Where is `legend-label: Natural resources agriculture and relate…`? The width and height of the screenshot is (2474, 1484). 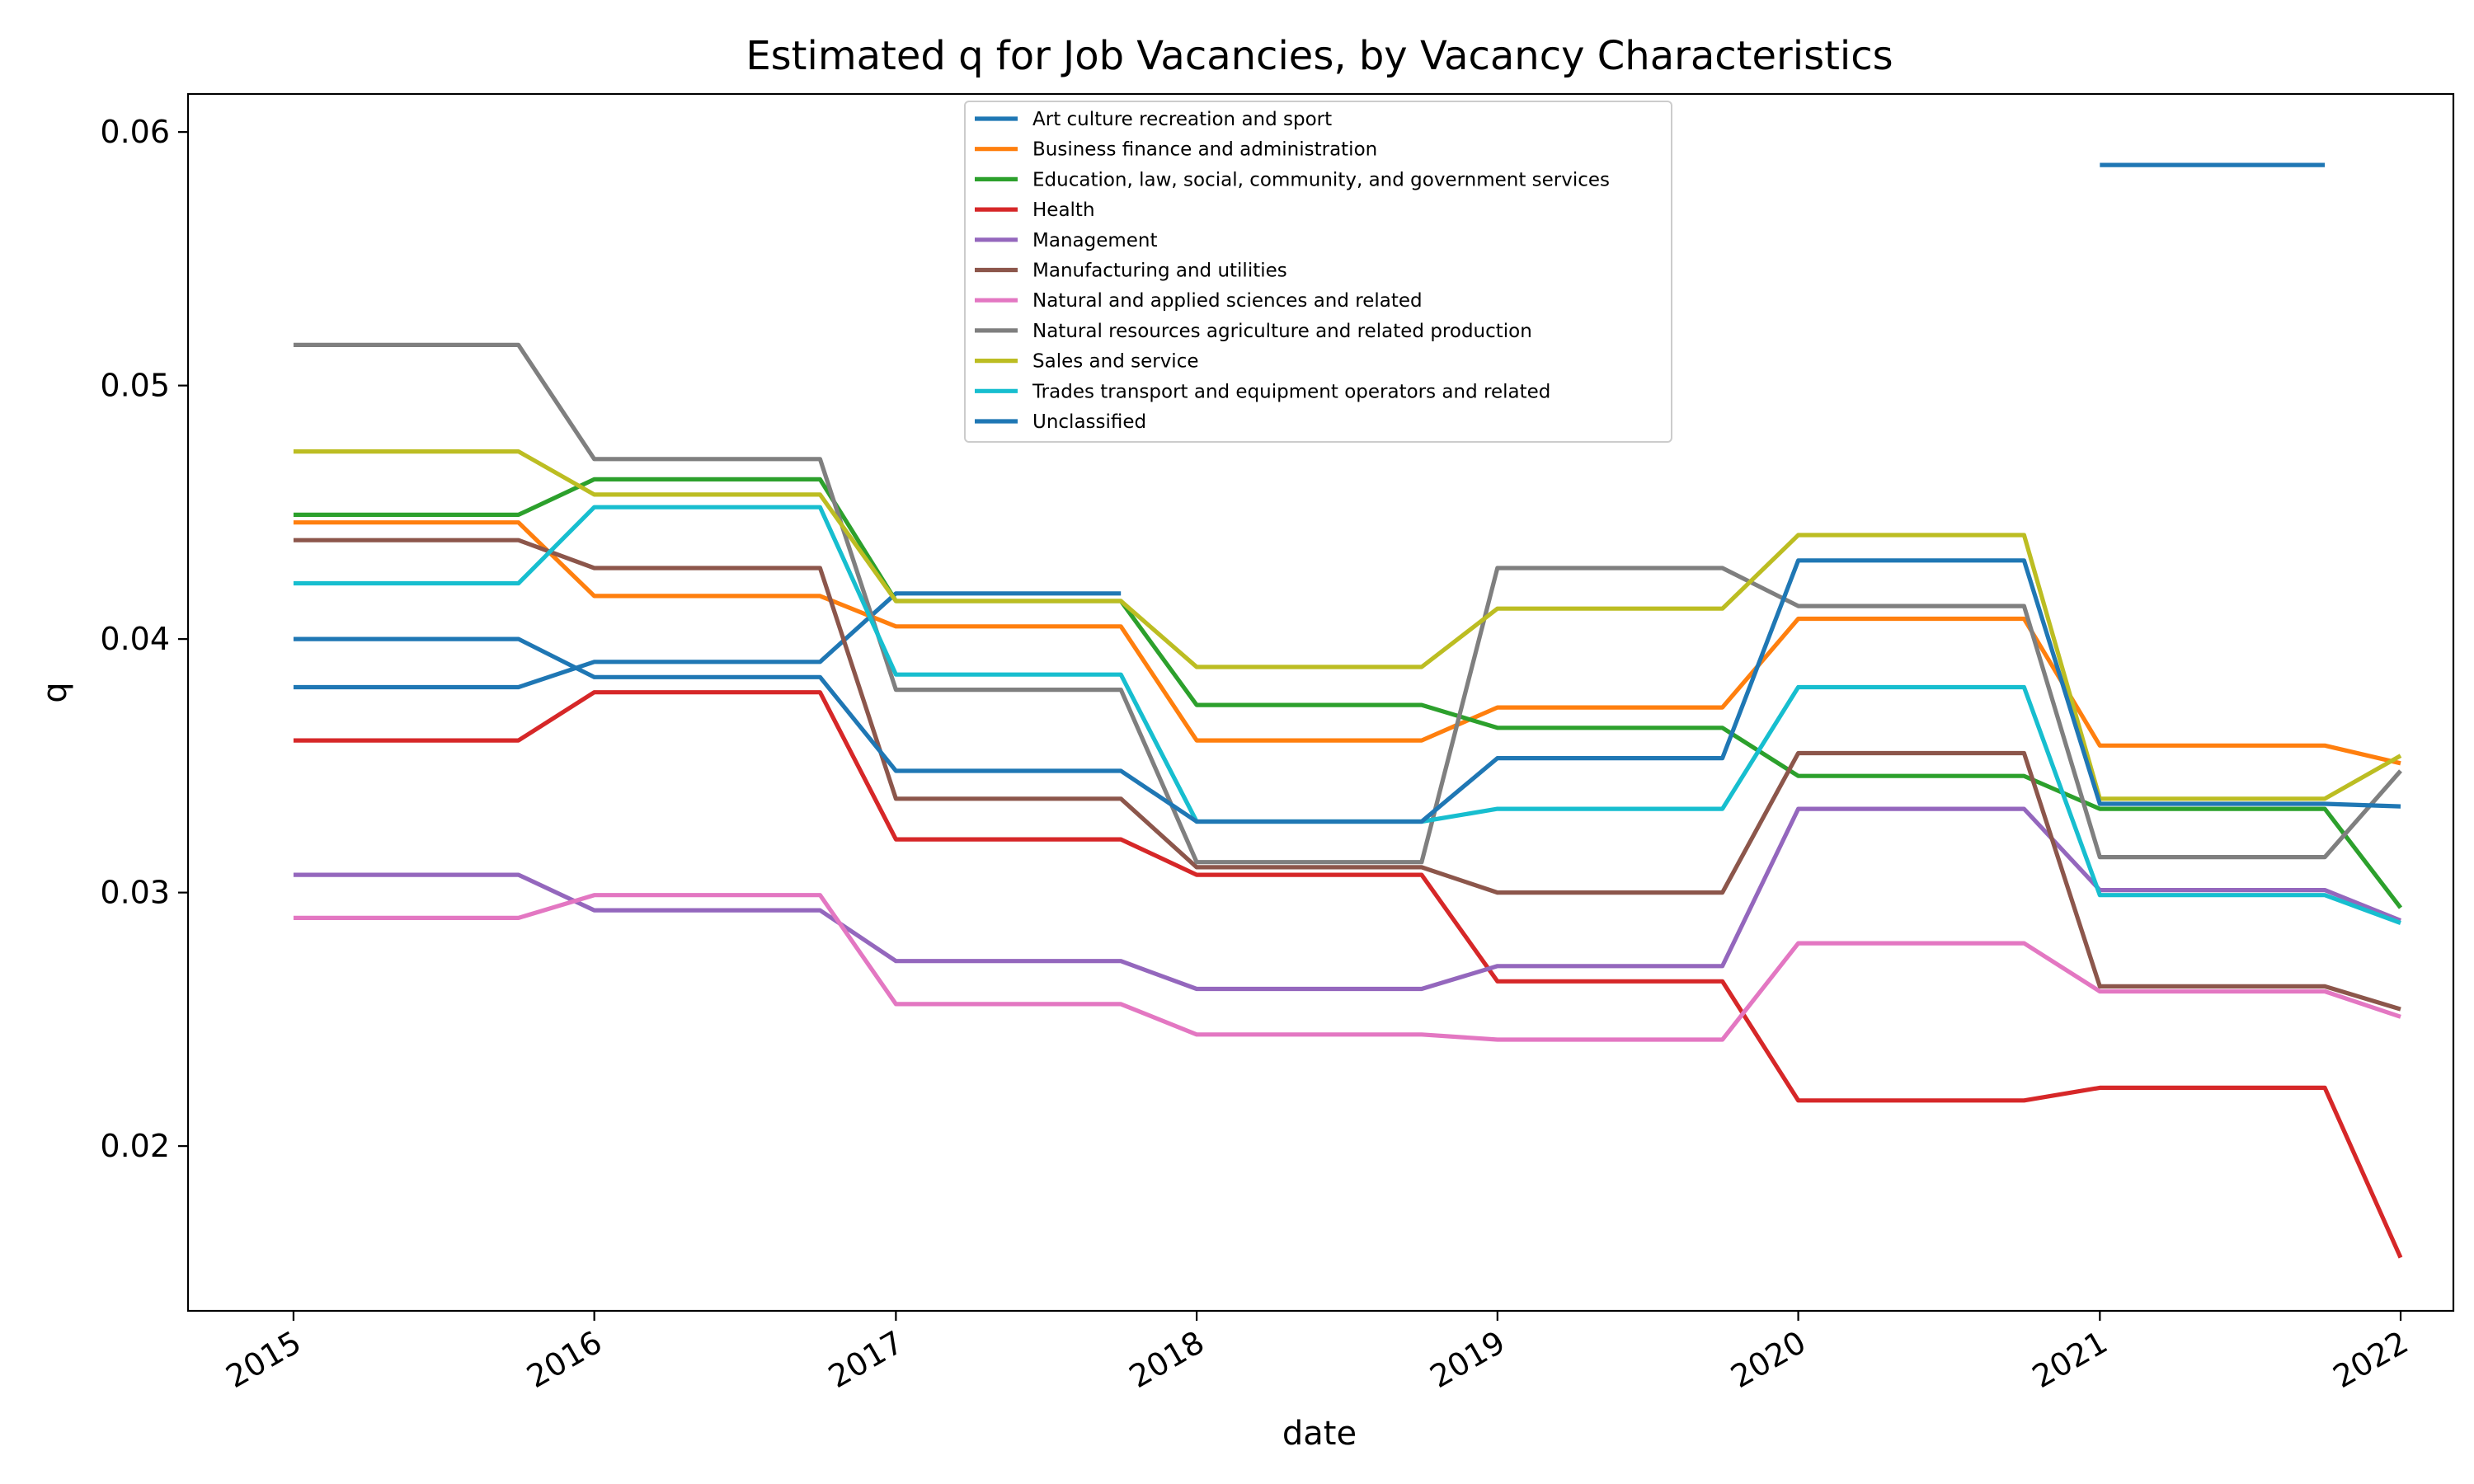 legend-label: Natural resources agriculture and relate… is located at coordinates (1282, 331).